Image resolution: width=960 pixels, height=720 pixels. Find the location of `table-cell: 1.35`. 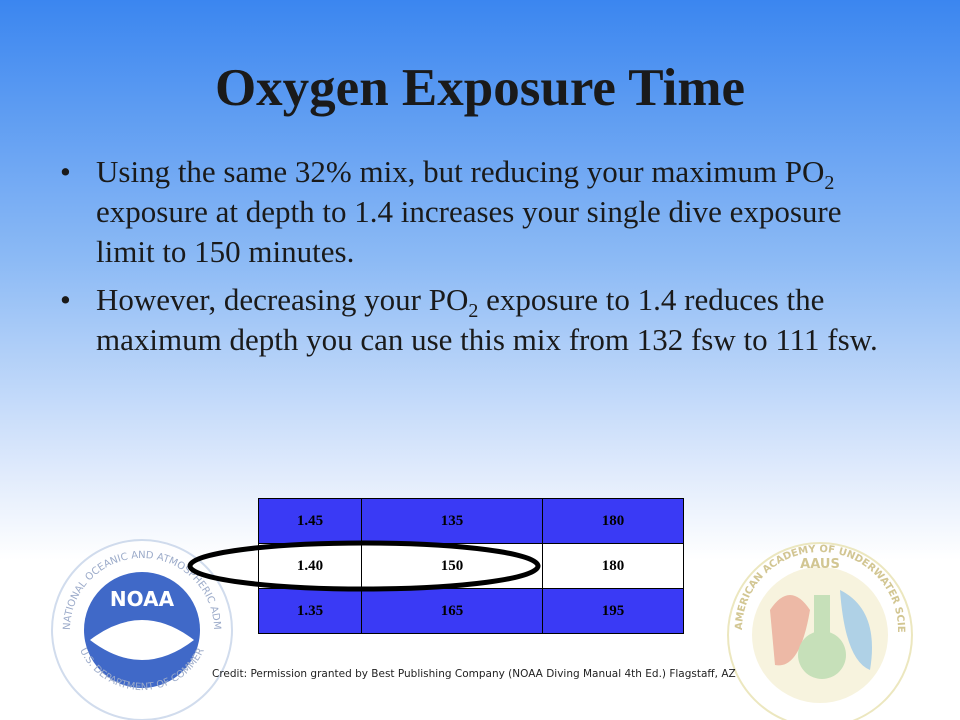

table-cell: 1.35 is located at coordinates (310, 611).